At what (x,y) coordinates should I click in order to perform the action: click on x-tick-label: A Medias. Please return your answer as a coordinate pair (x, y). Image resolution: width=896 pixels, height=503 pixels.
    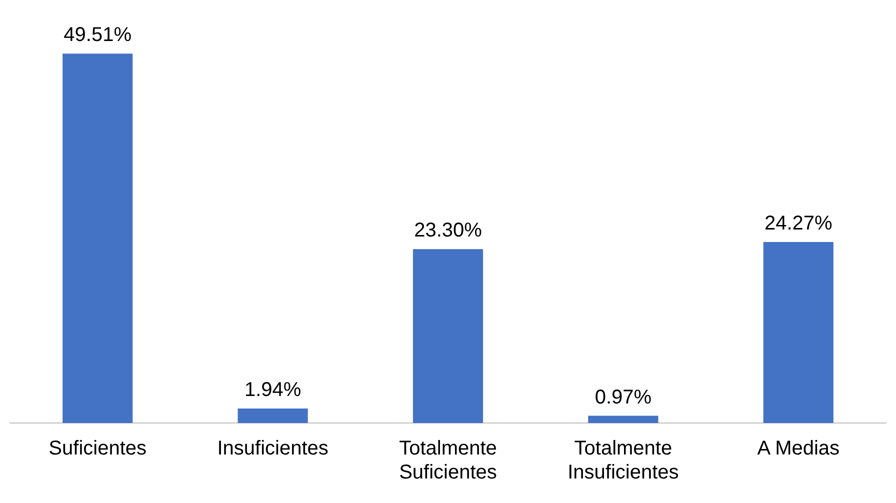
    Looking at the image, I should click on (798, 449).